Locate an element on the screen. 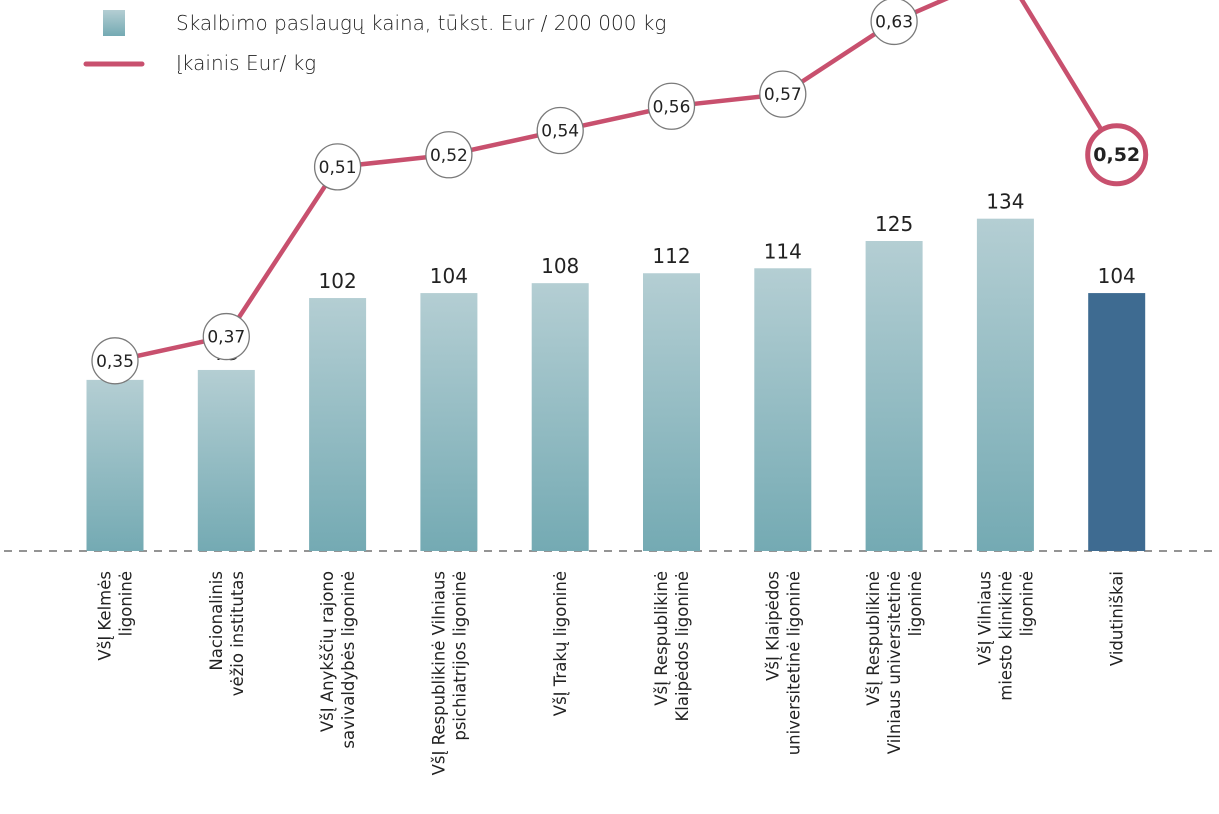 This screenshot has width=1219, height=814. category-label: VšĮ Trakų ligoninė is located at coordinates (560, 643).